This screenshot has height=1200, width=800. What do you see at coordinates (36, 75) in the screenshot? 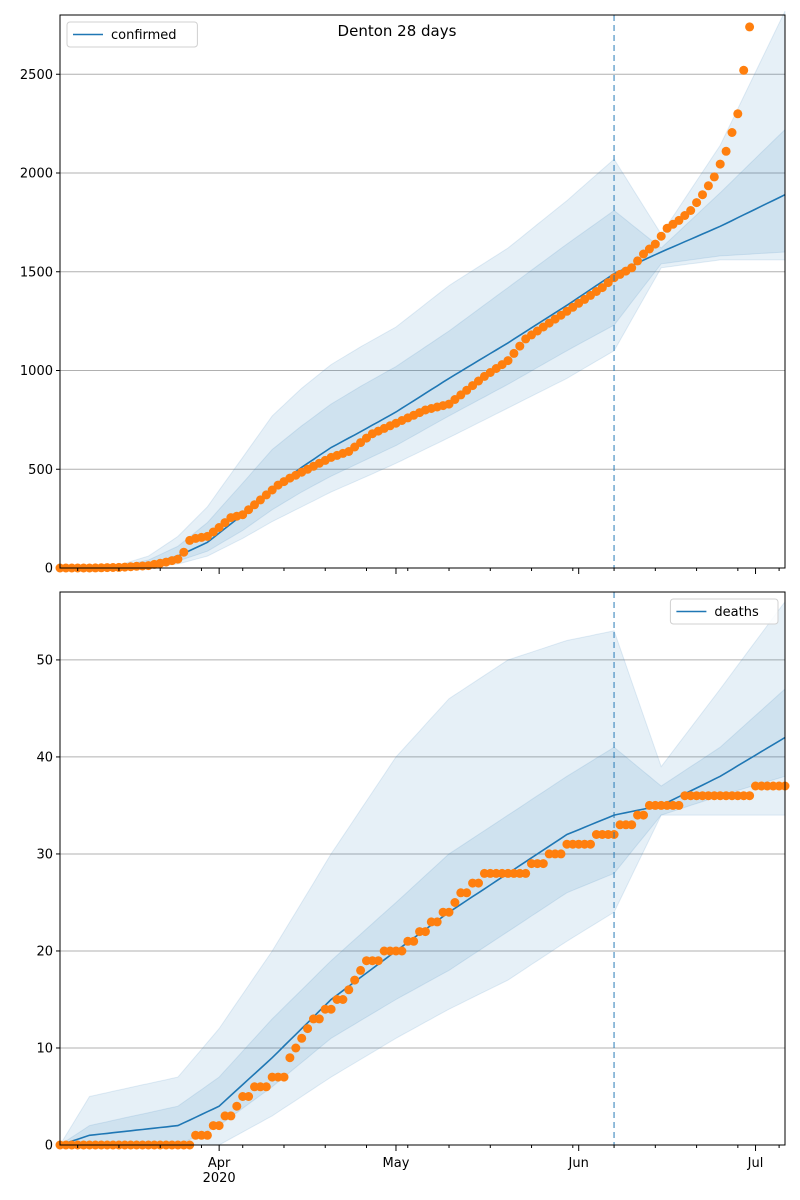
I see `y-tick-label: 2500` at bounding box center [36, 75].